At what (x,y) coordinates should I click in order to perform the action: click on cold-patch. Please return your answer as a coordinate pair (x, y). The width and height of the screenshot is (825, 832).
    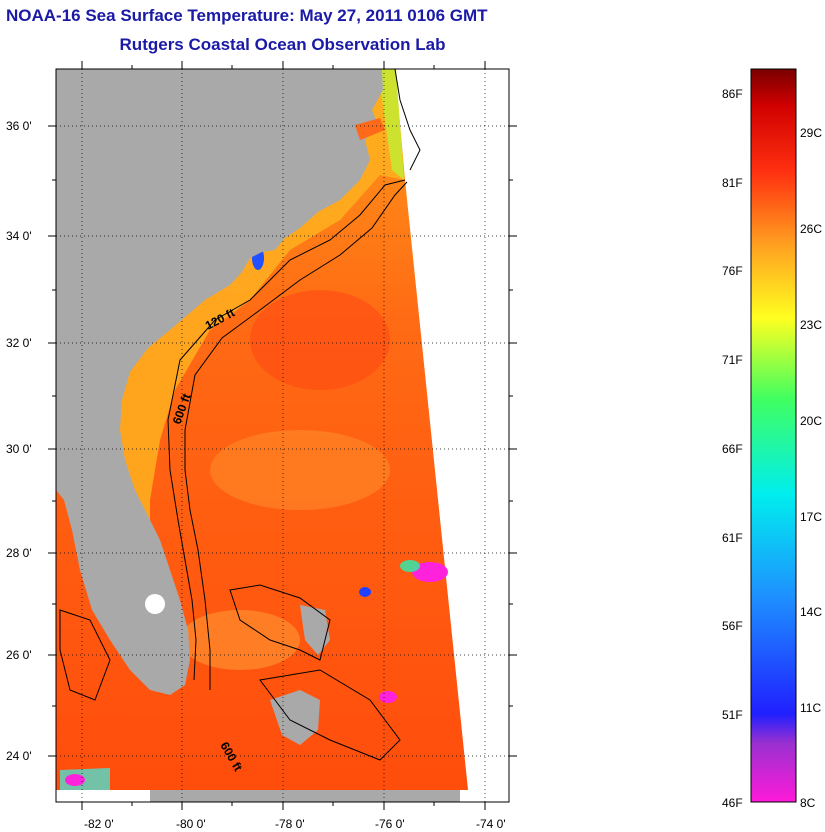
    Looking at the image, I should click on (430, 572).